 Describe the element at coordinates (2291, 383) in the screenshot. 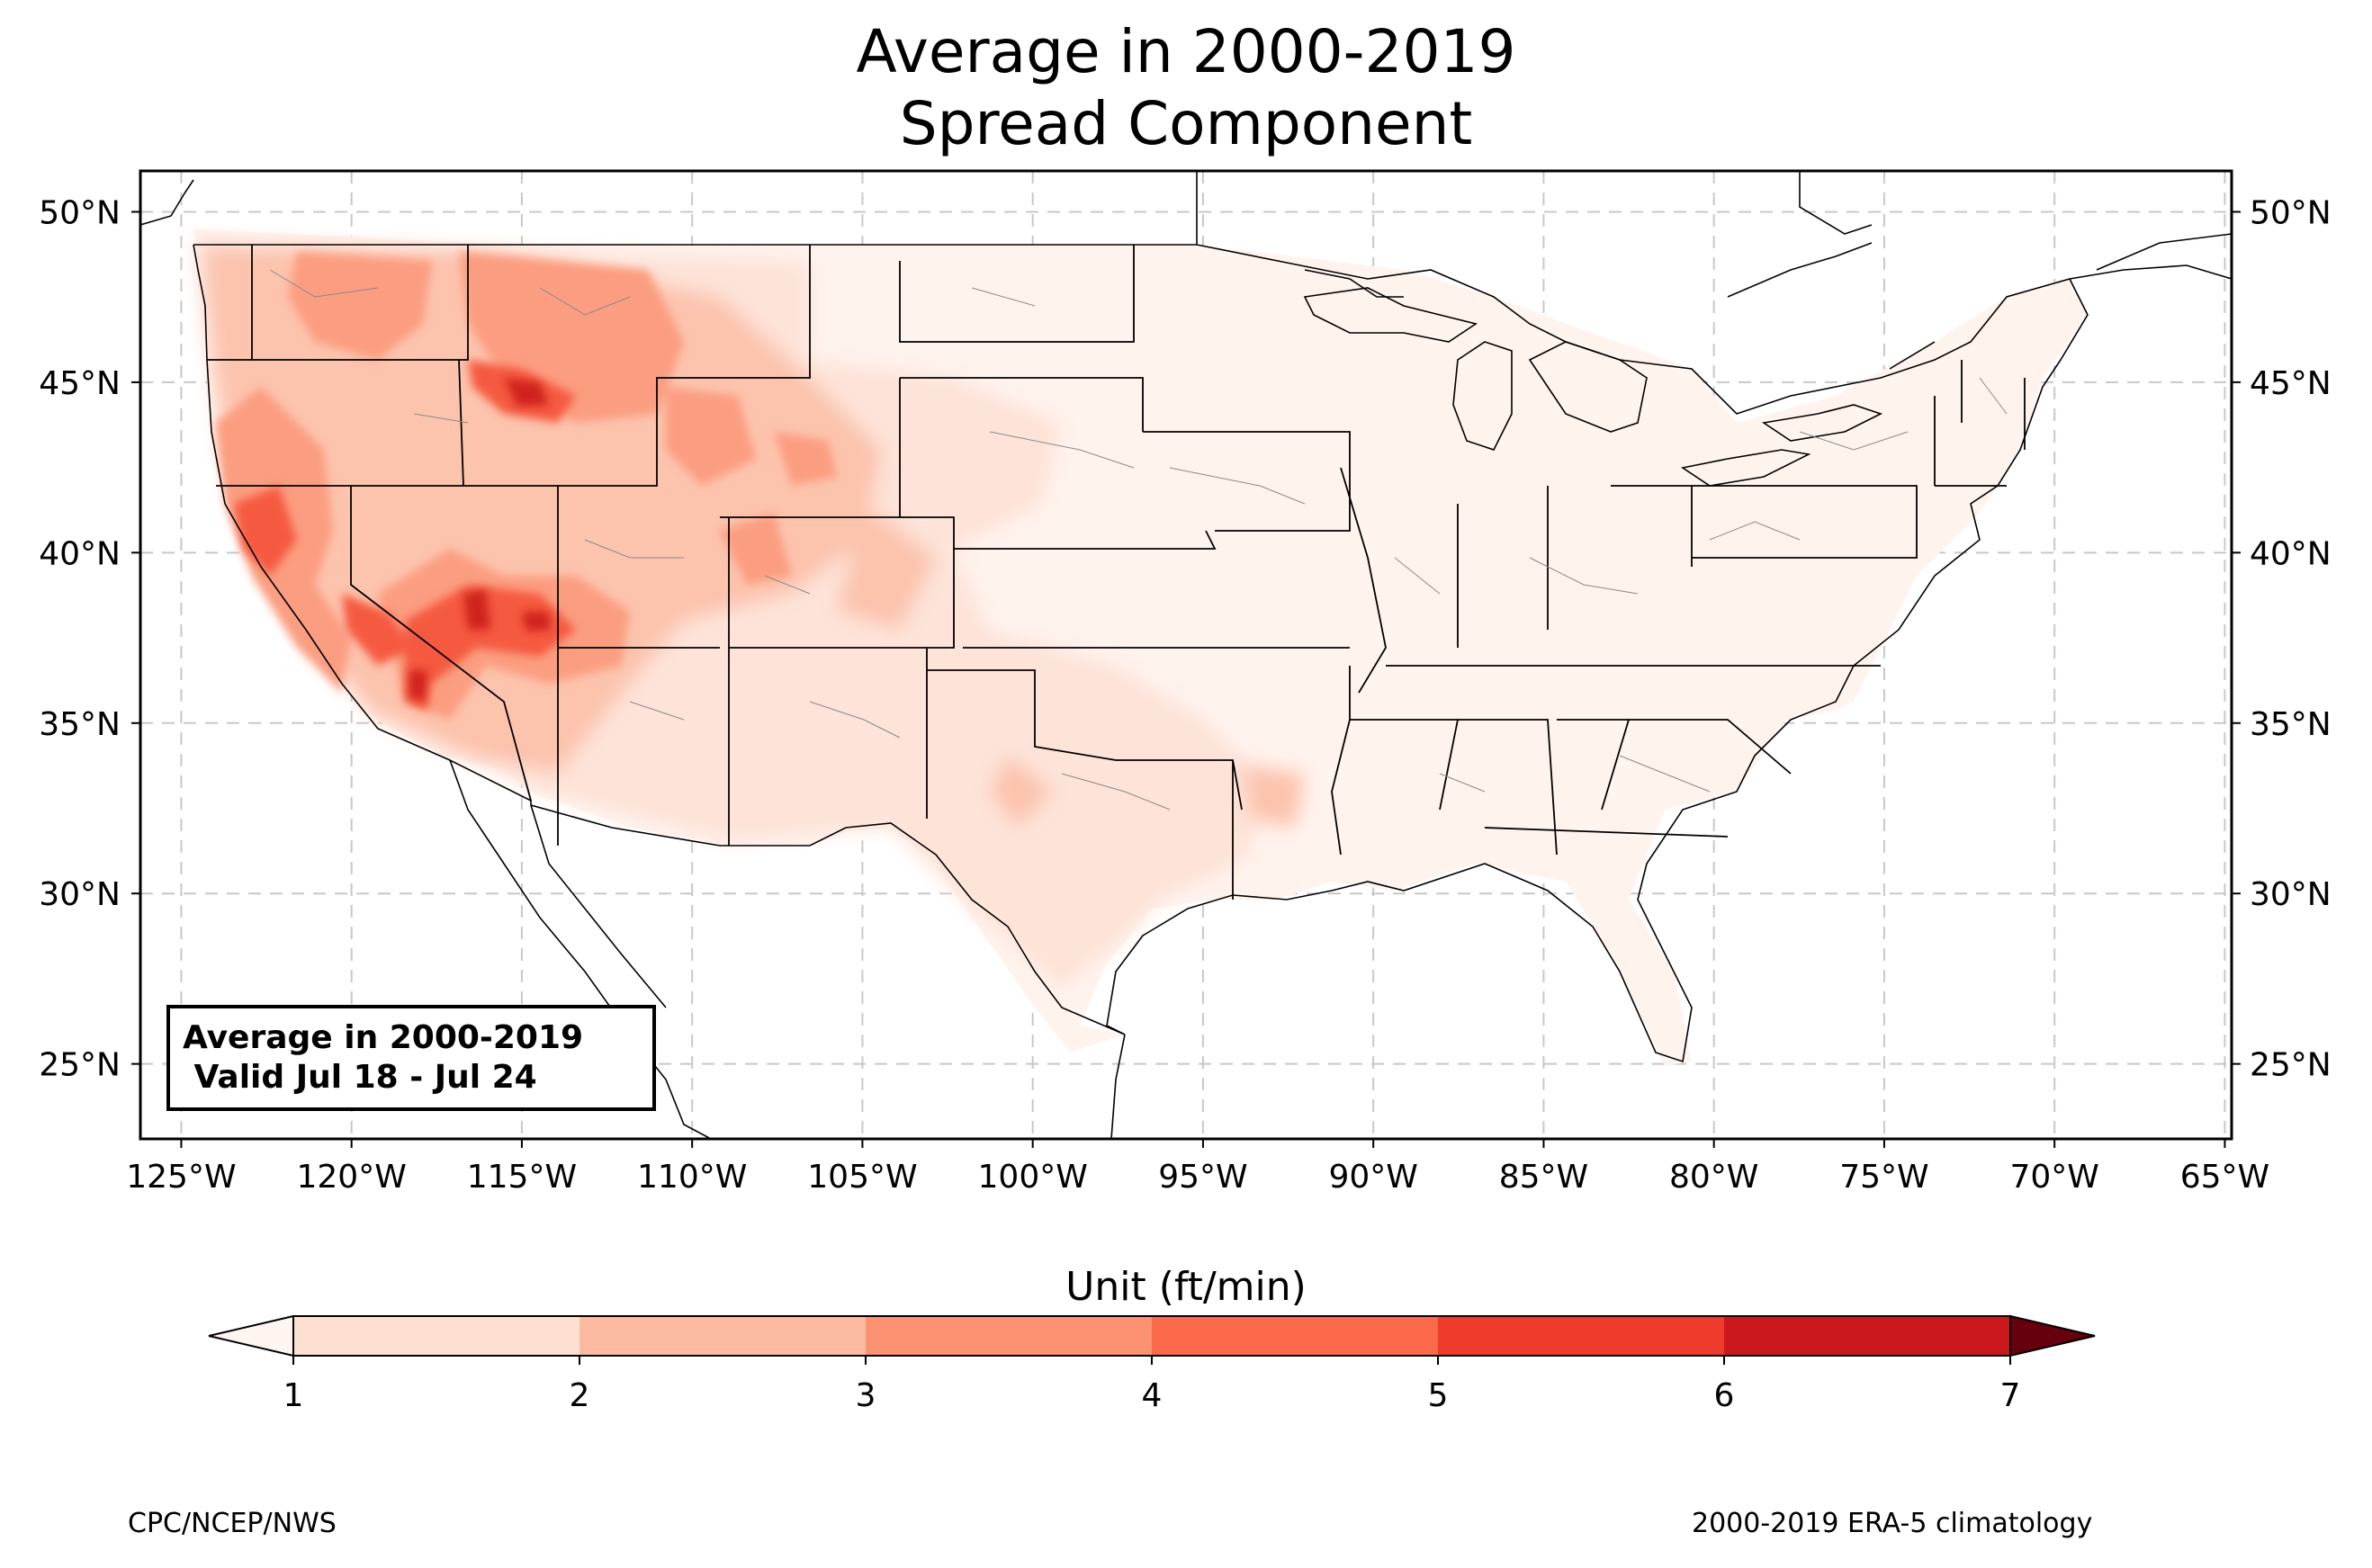

I see `lat-tick-label-right: 45°N` at that location.